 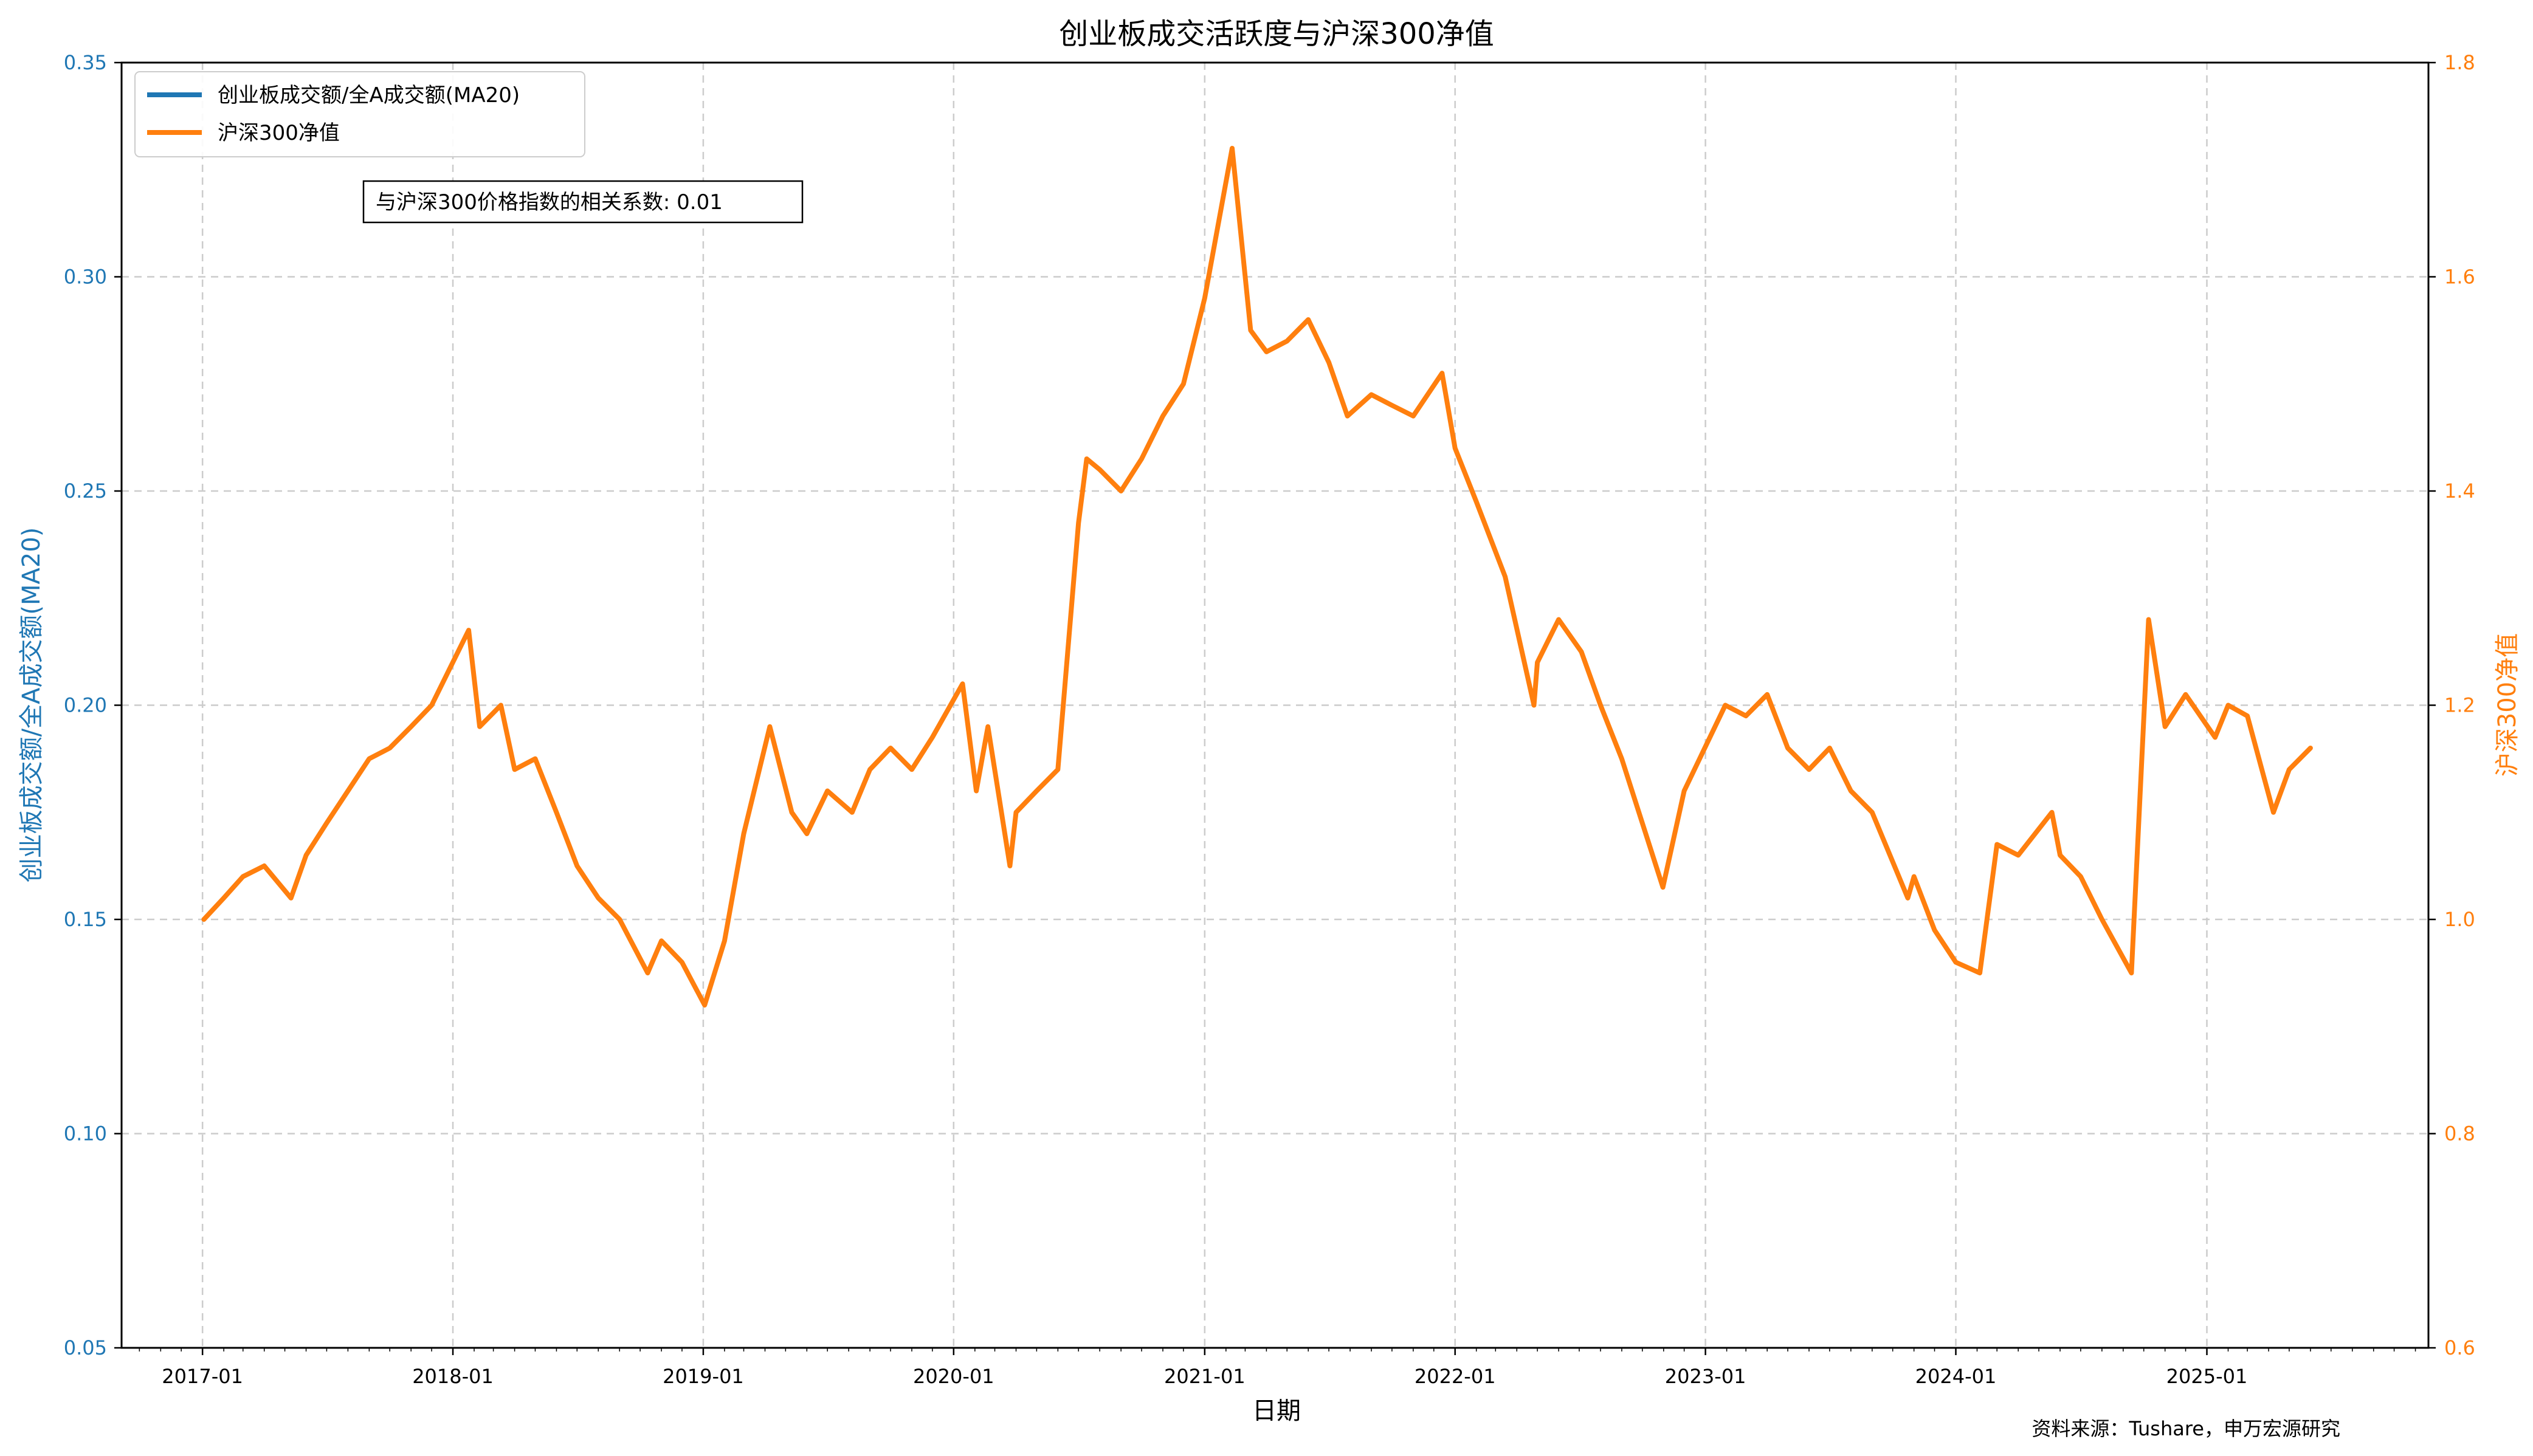 What do you see at coordinates (85, 1133) in the screenshot?
I see `y-left-tick-label: 0.10` at bounding box center [85, 1133].